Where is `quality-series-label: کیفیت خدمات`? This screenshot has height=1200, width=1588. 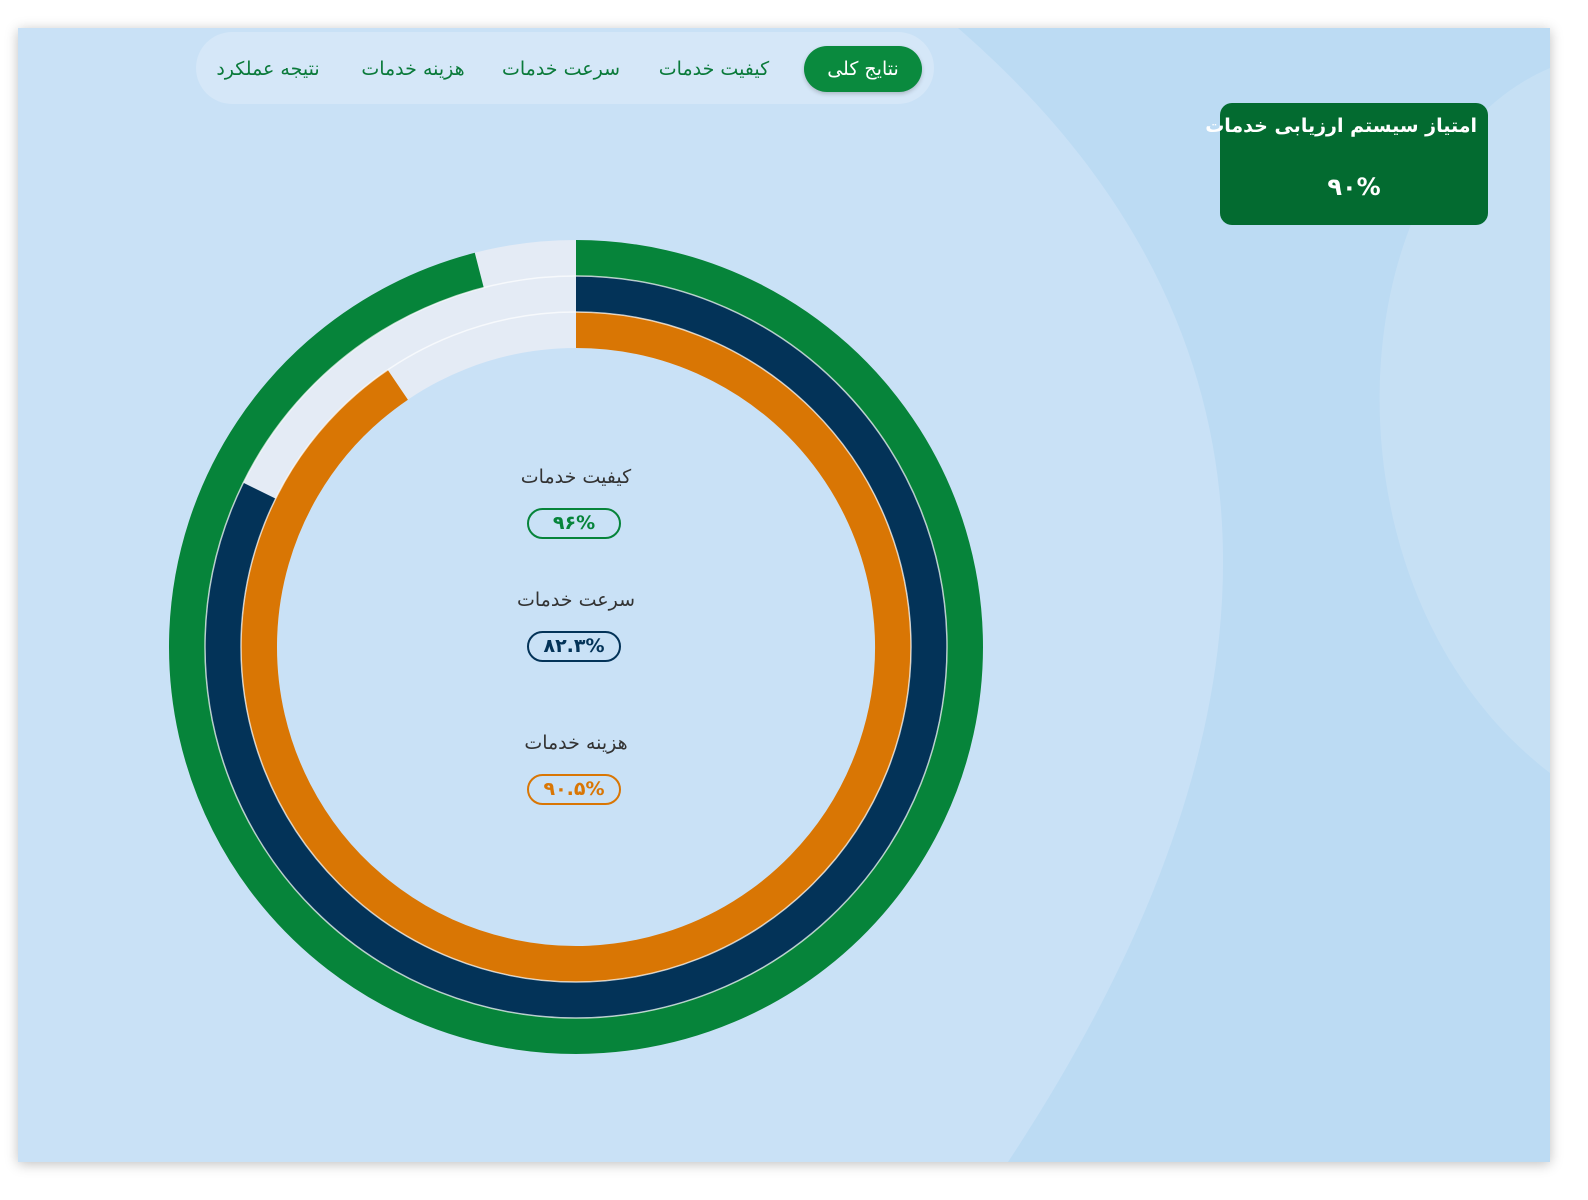
quality-series-label: کیفیت خدمات is located at coordinates (576, 477).